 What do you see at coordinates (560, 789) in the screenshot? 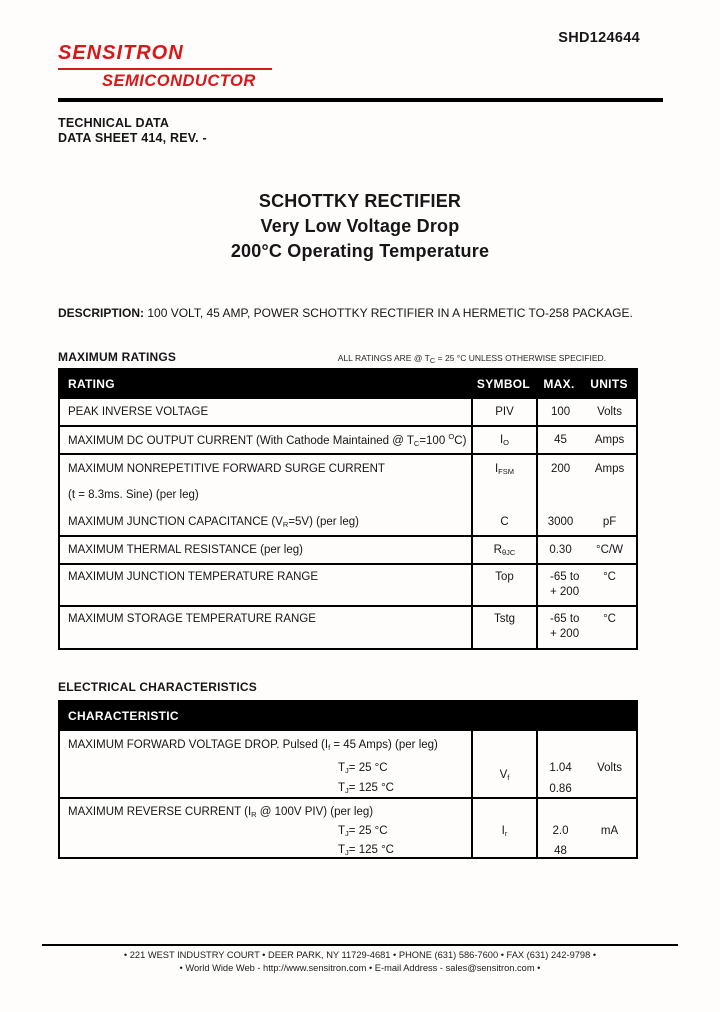
I see `max-value: 0.86` at bounding box center [560, 789].